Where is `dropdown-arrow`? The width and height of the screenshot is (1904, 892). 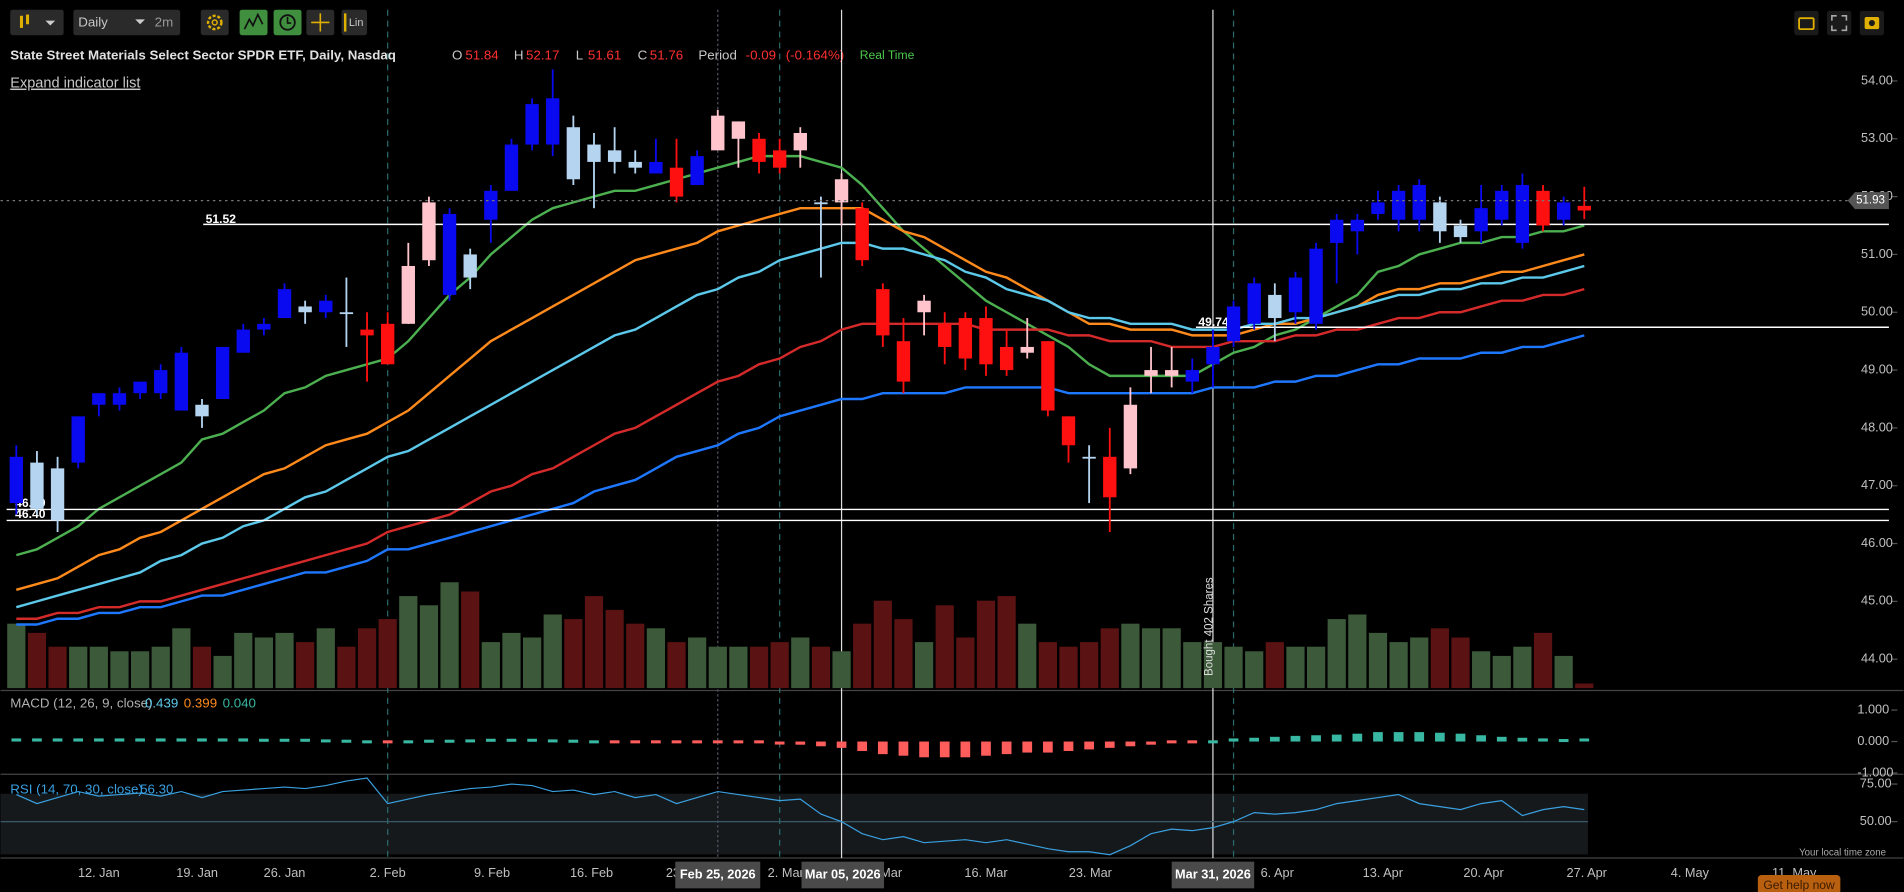
dropdown-arrow is located at coordinates (50, 23).